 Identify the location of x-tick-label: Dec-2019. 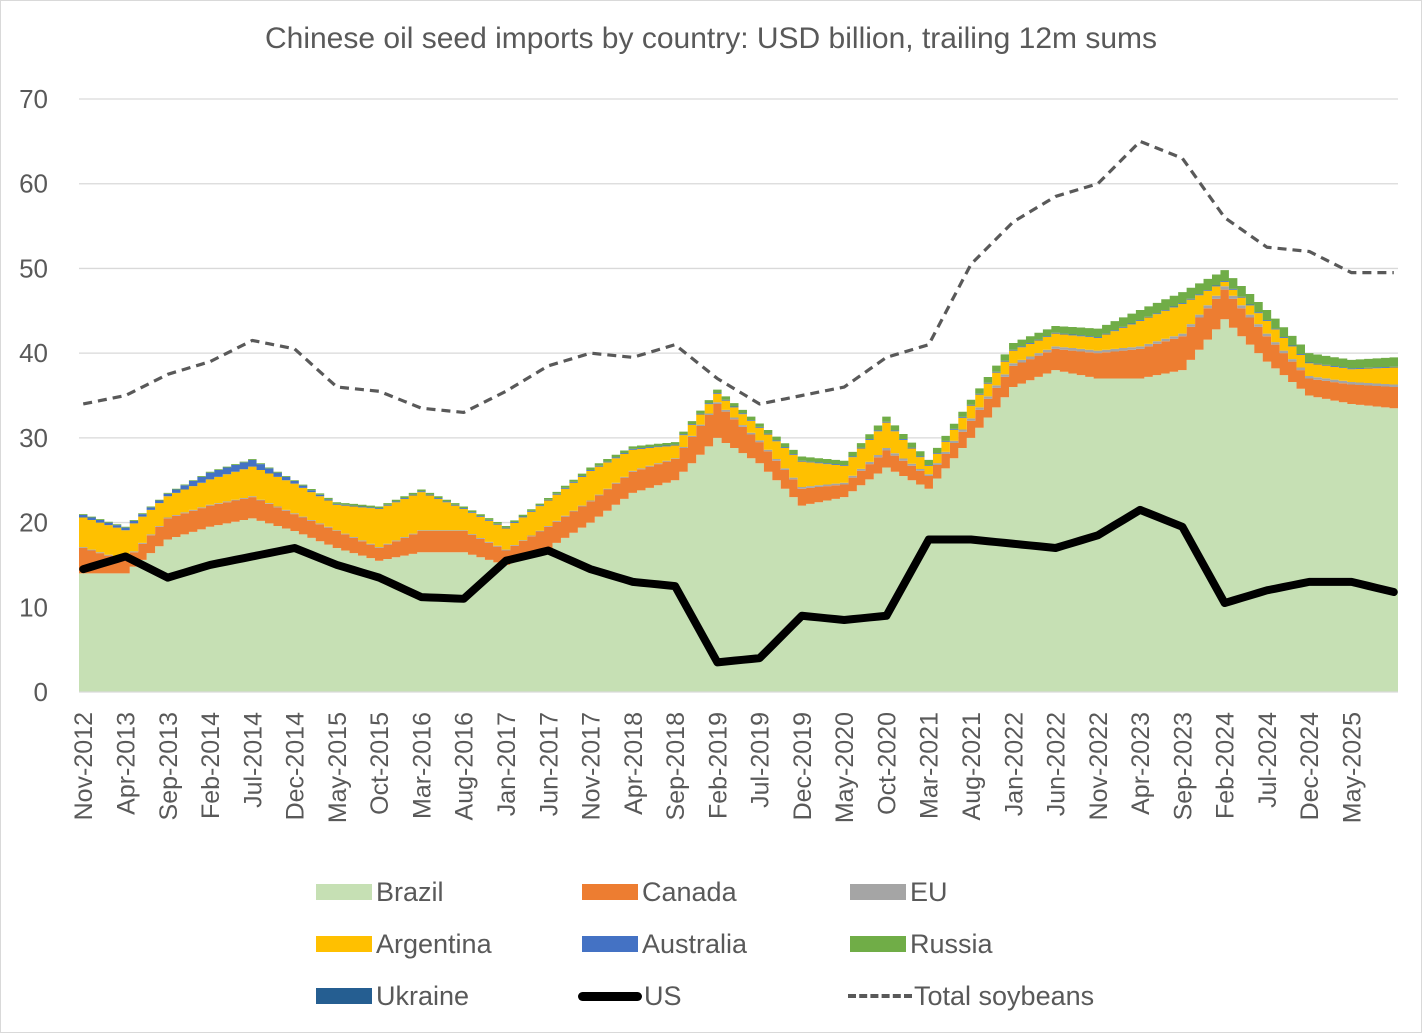
(803, 766).